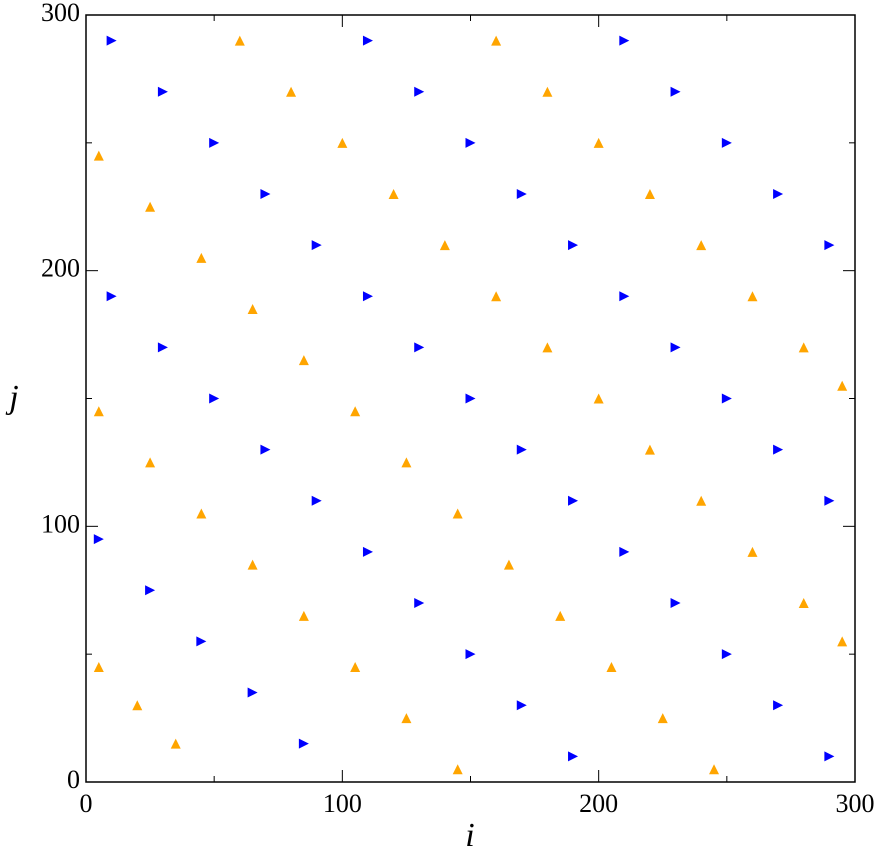  Describe the element at coordinates (60, 523) in the screenshot. I see `y-tick-label: 100` at that location.